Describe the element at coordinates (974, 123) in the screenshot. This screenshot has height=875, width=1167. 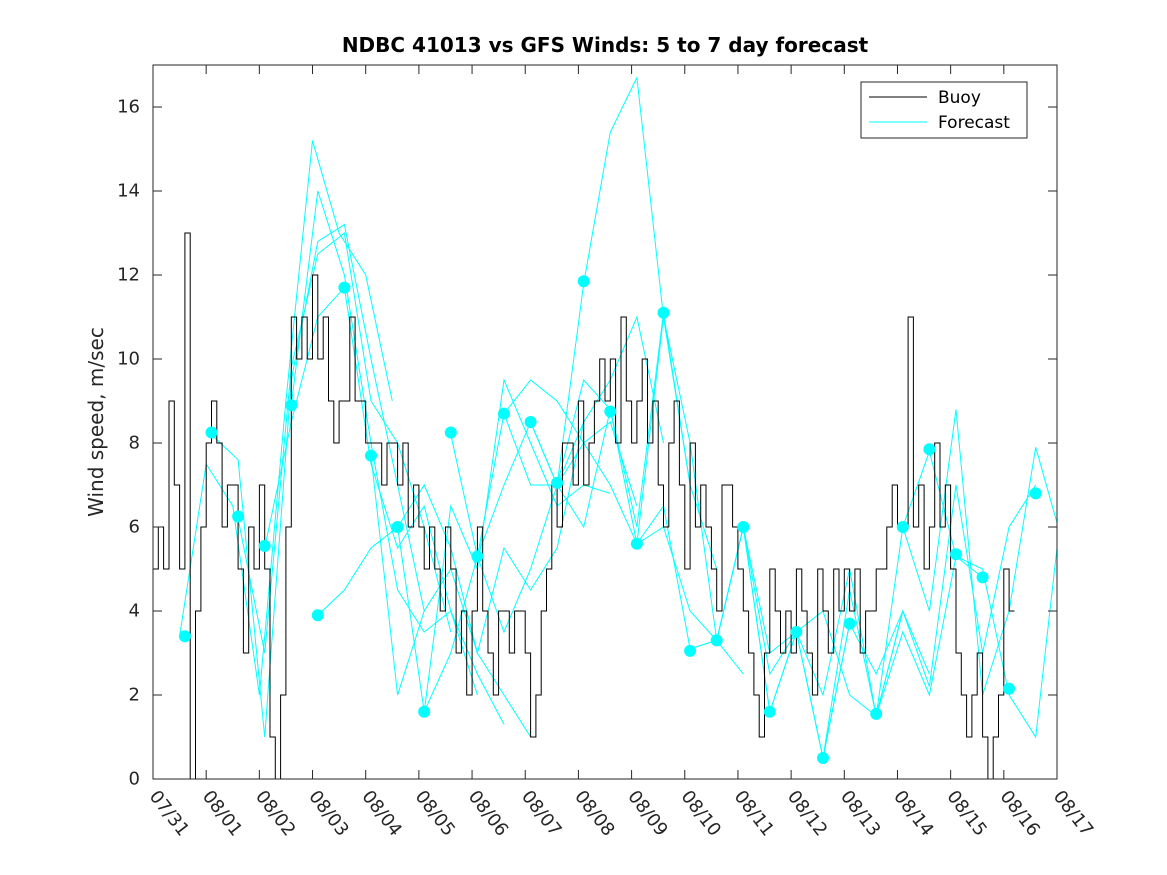
I see `legend-forecast-label: Forecast` at that location.